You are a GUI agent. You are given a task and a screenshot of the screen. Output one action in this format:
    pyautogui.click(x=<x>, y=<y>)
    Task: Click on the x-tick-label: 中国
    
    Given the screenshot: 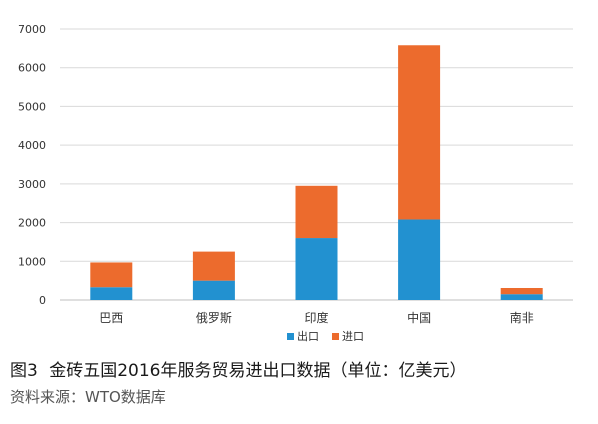 What is the action you would take?
    pyautogui.click(x=419, y=317)
    